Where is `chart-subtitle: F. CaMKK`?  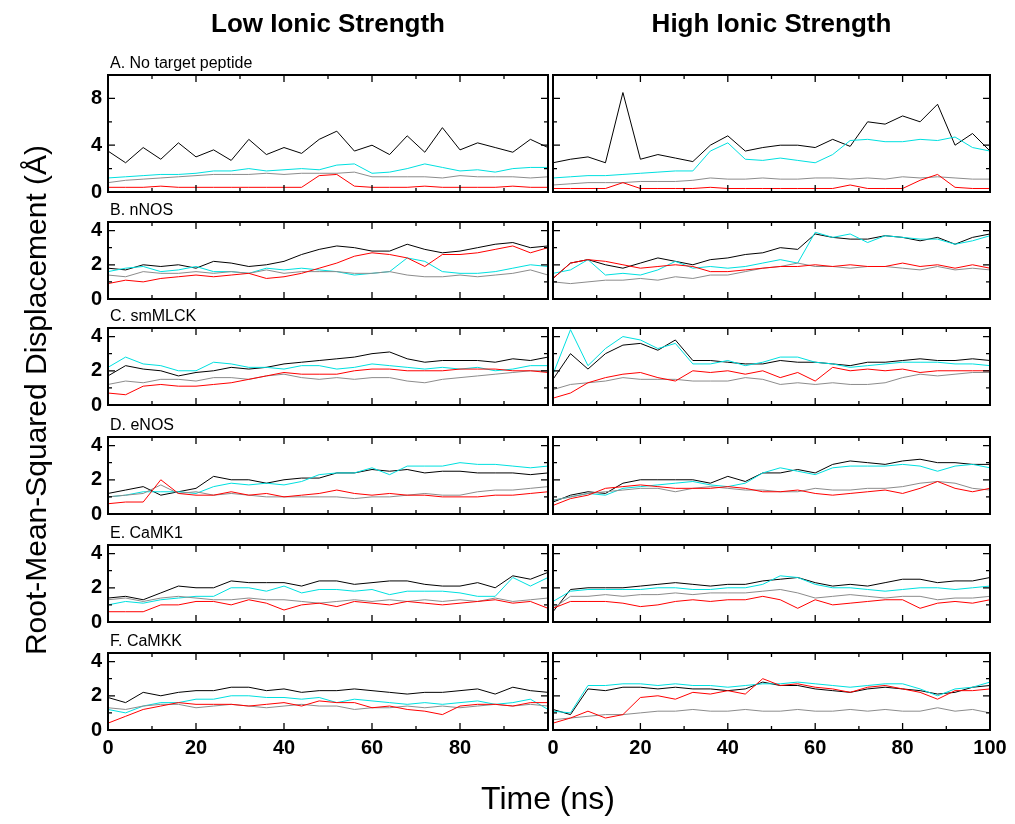 chart-subtitle: F. CaMKK is located at coordinates (146, 641).